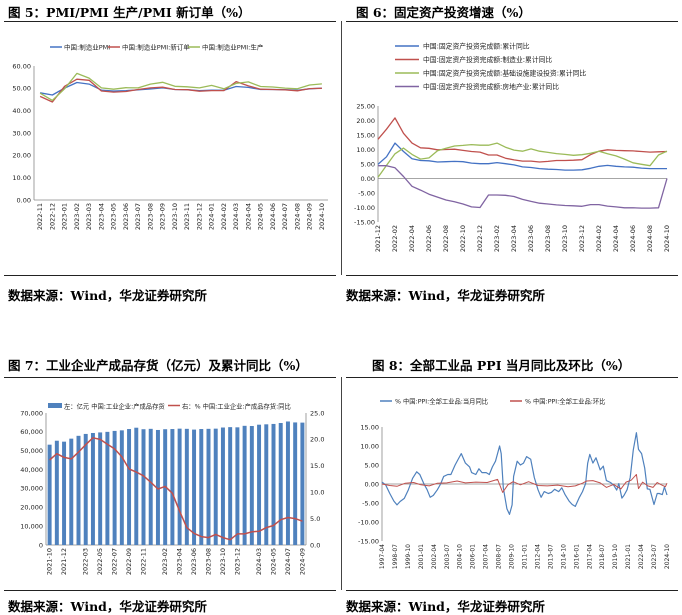  Describe the element at coordinates (259, 561) in the screenshot. I see `fig7-x-tick-label: 2024-03` at that location.